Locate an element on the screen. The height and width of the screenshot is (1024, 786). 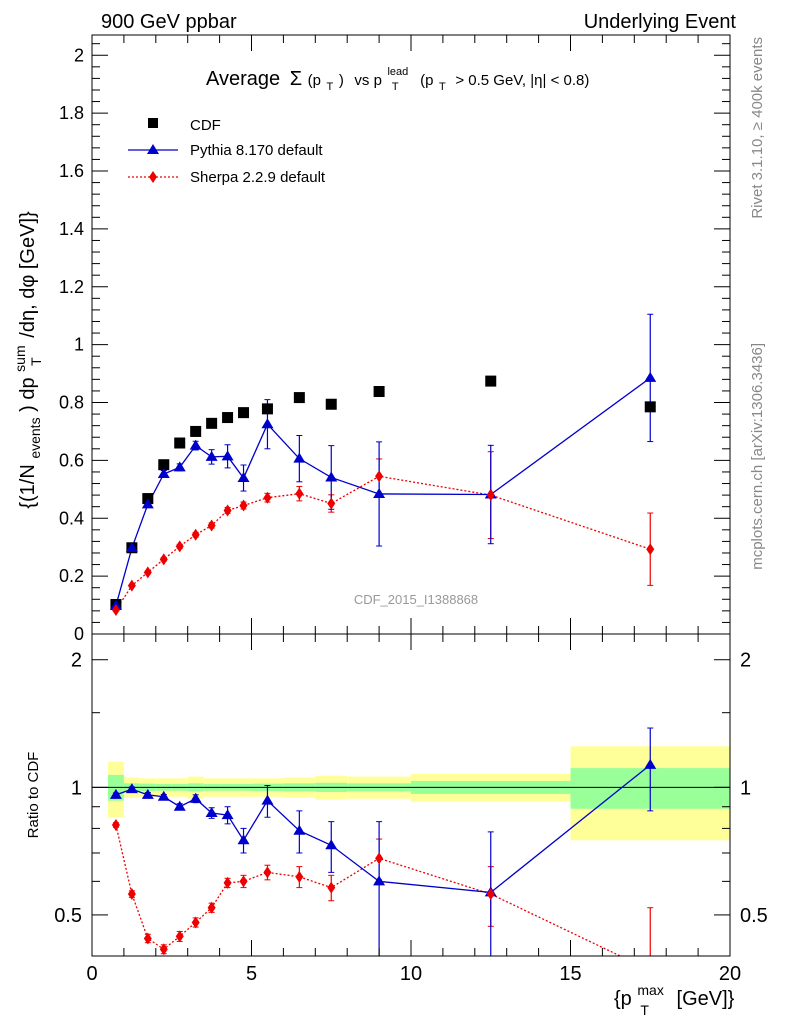
title-cuts-a: (p is located at coordinates (426, 80).